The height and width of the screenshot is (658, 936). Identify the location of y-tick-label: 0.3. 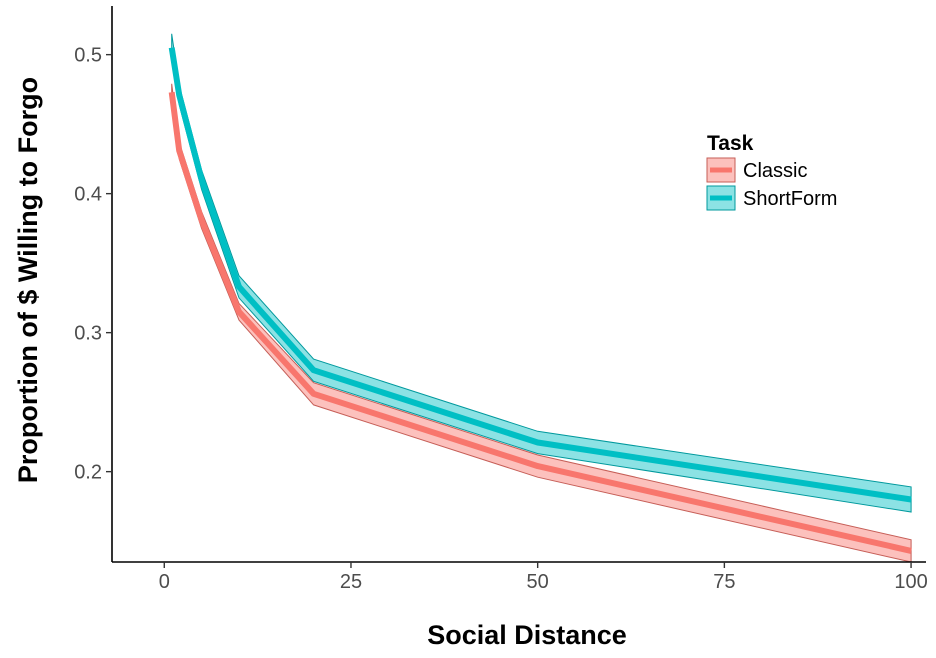
(88, 334).